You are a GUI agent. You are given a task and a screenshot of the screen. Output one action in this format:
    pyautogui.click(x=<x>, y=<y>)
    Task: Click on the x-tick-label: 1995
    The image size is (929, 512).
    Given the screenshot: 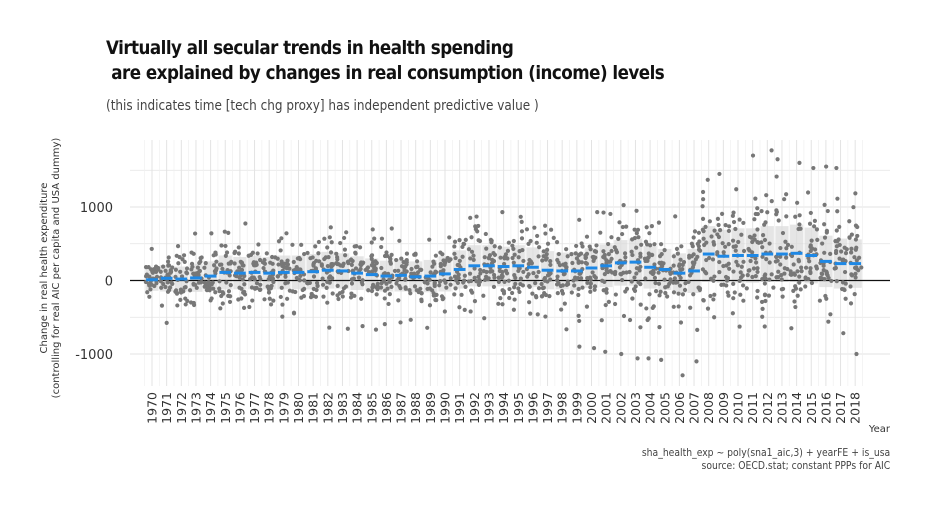 What is the action you would take?
    pyautogui.click(x=518, y=408)
    